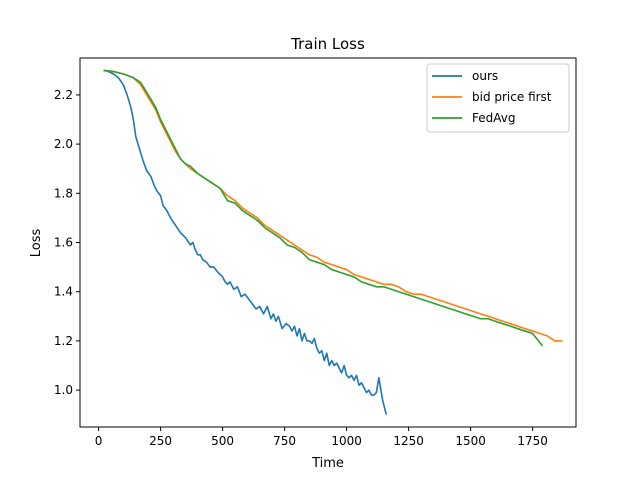 The width and height of the screenshot is (640, 480). I want to click on chart-title: Train Loss, so click(327, 44).